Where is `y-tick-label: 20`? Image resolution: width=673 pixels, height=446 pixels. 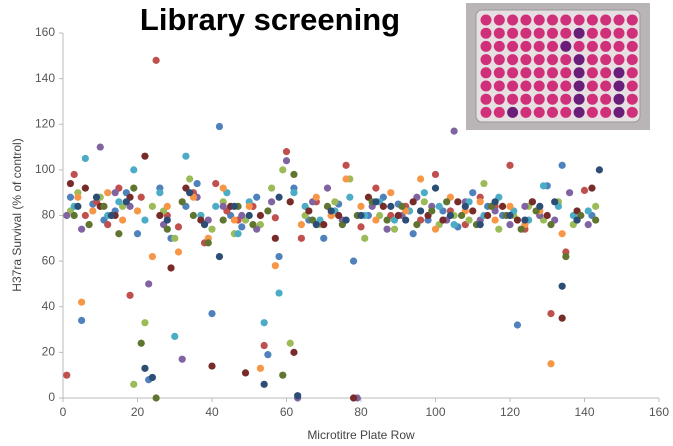
y-tick-label: 20 is located at coordinates (49, 352).